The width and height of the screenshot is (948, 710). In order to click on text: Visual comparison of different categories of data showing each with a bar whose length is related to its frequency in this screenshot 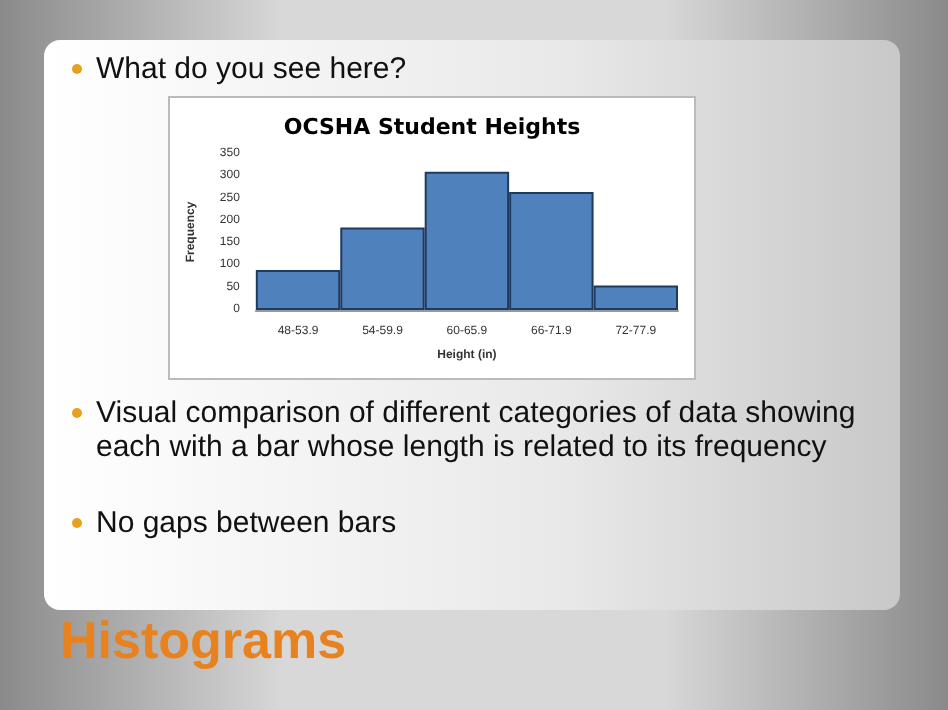, I will do `click(476, 430)`.